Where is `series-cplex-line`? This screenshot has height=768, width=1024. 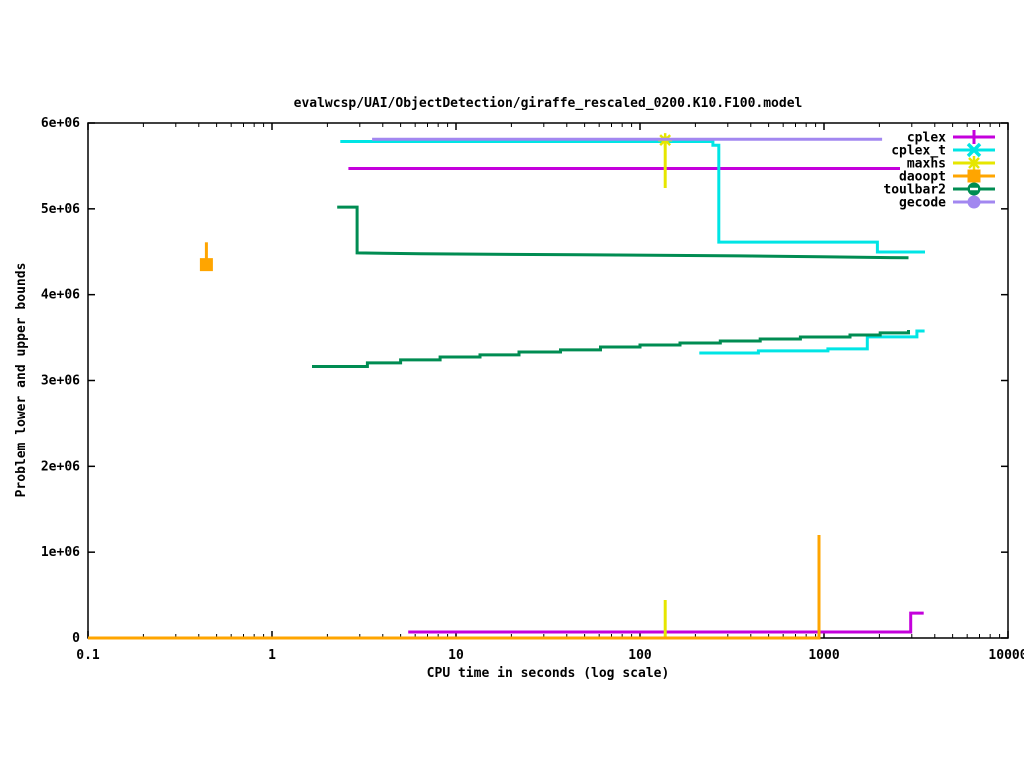
series-cplex-line is located at coordinates (666, 622).